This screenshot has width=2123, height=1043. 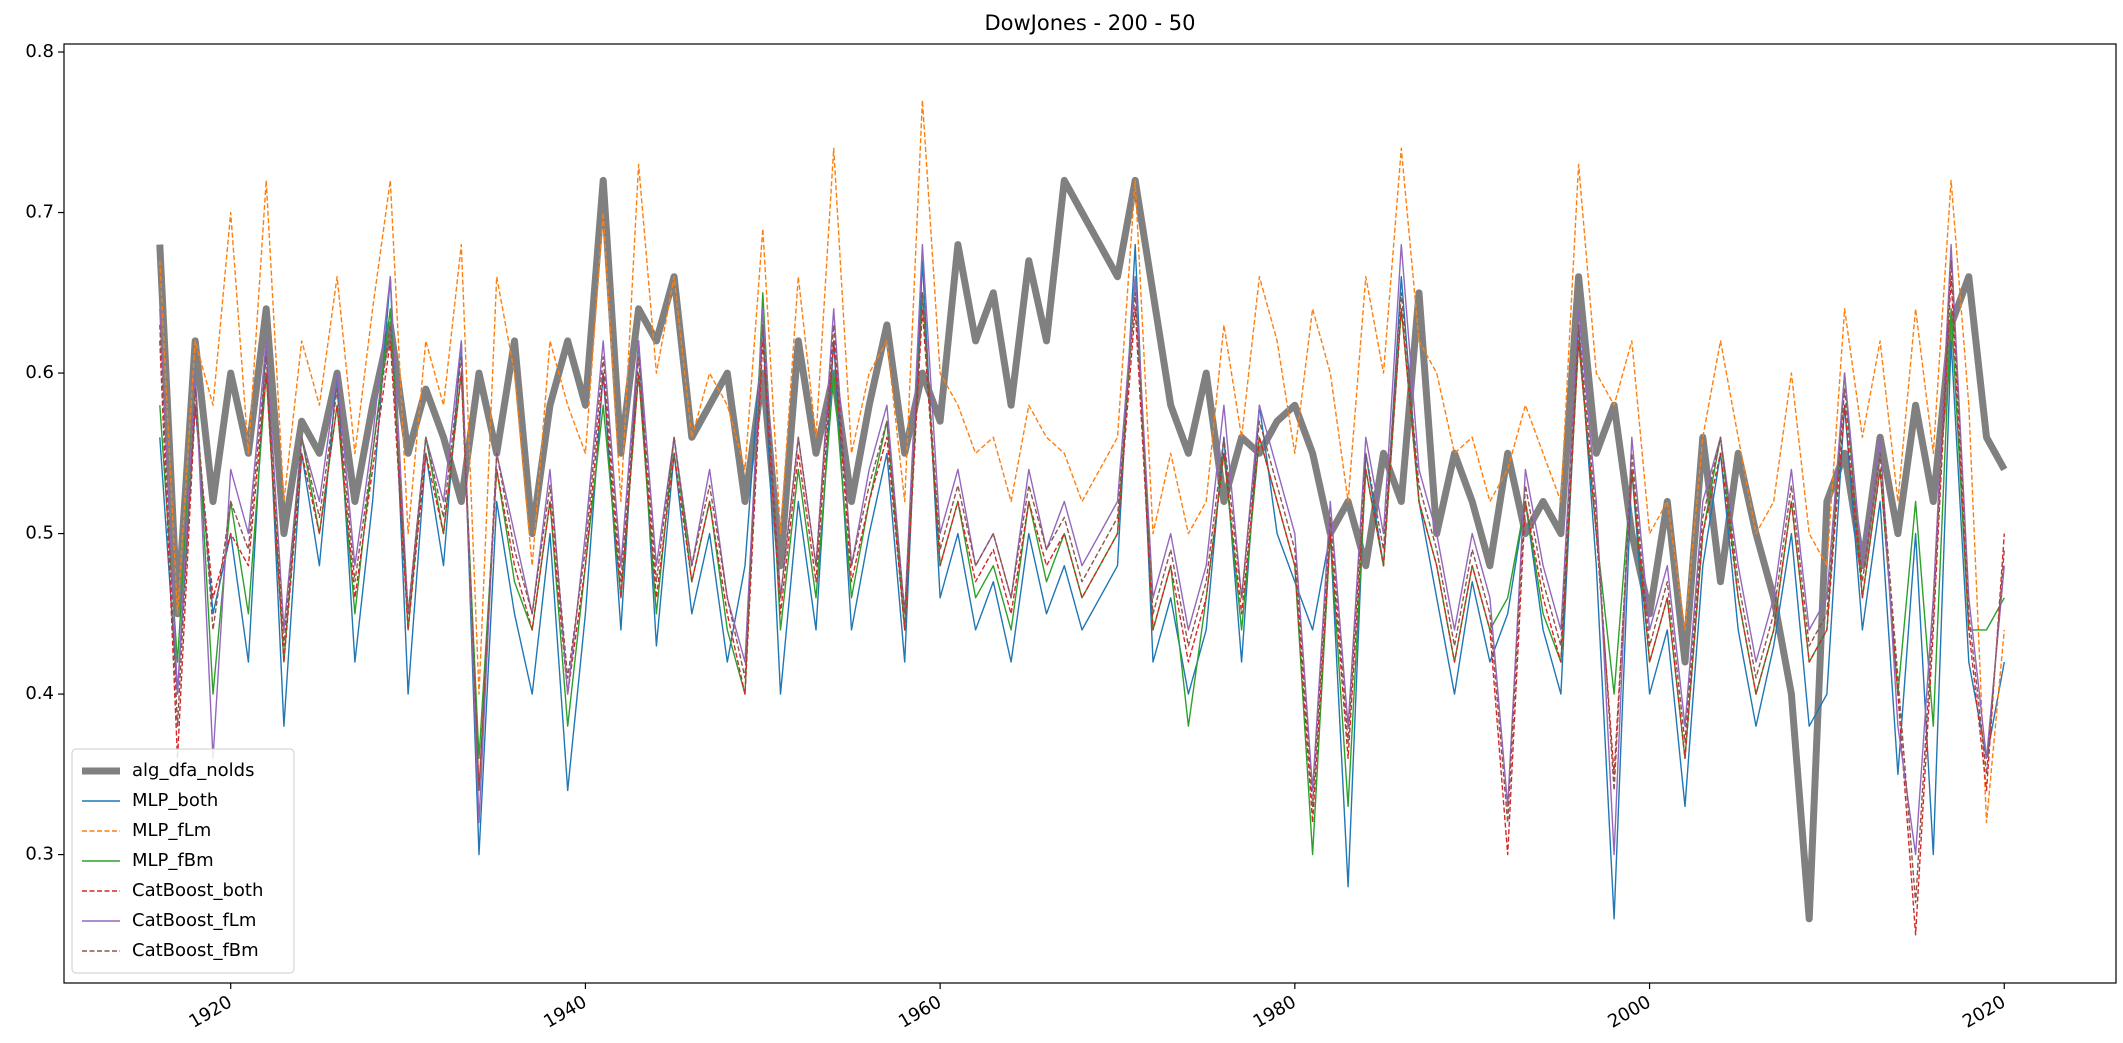 I want to click on y-tick-label: 0.3, so click(x=39, y=854).